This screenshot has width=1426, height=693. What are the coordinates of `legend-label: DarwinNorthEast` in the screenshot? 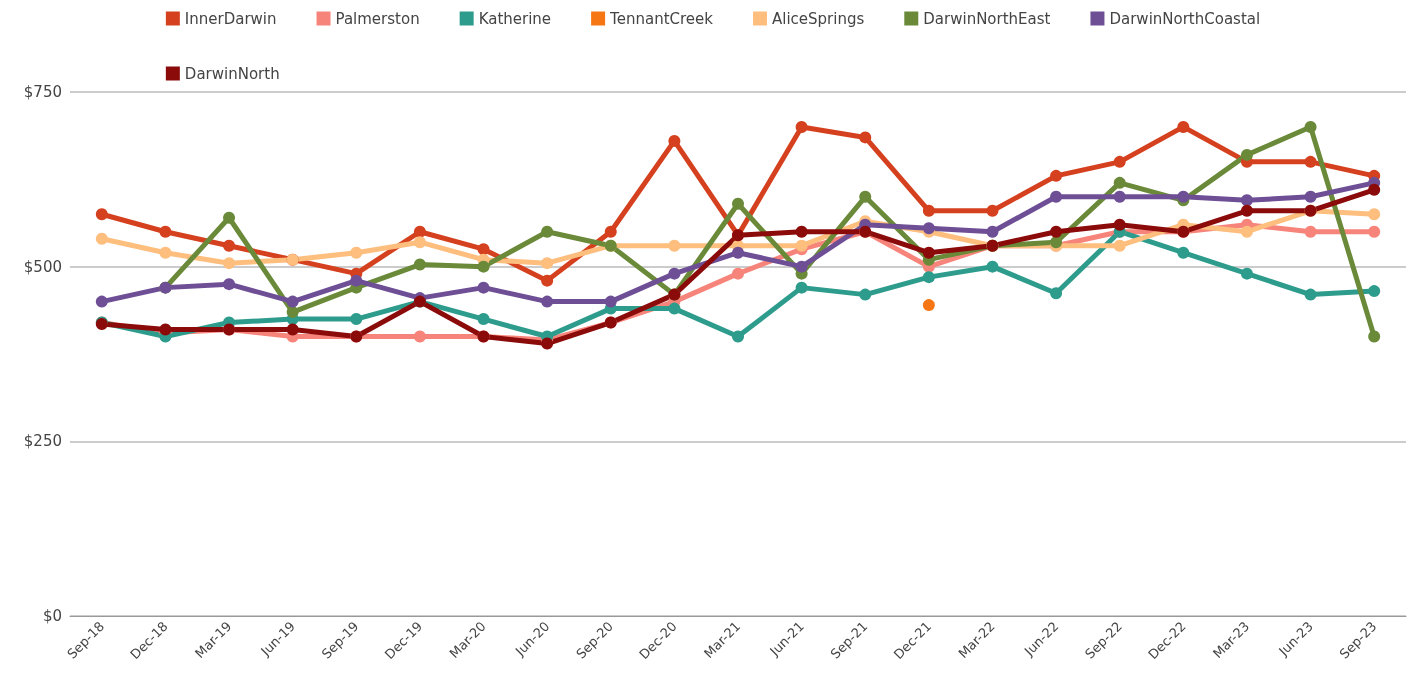 It's located at (987, 18).